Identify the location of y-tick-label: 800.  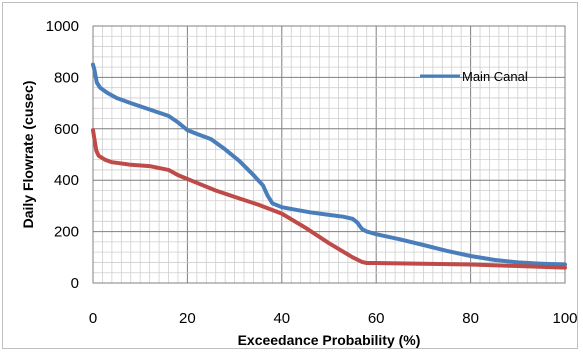
(66, 77).